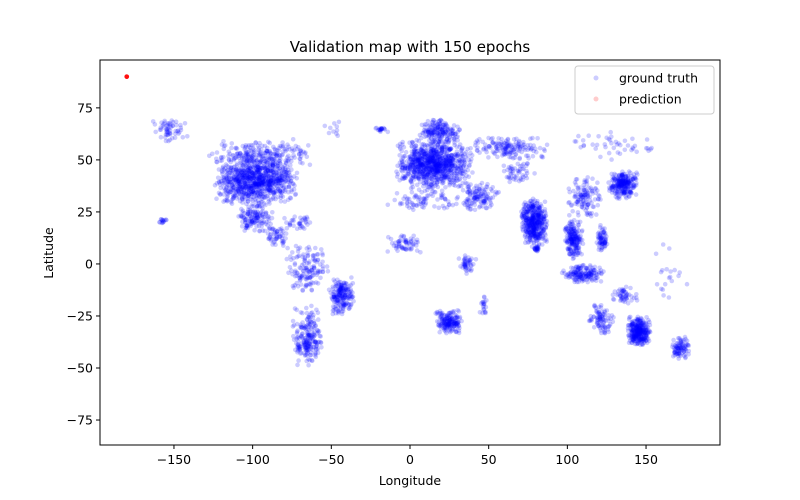 This screenshot has height=500, width=800. Describe the element at coordinates (481, 196) in the screenshot. I see `cluster-middle-east` at that location.